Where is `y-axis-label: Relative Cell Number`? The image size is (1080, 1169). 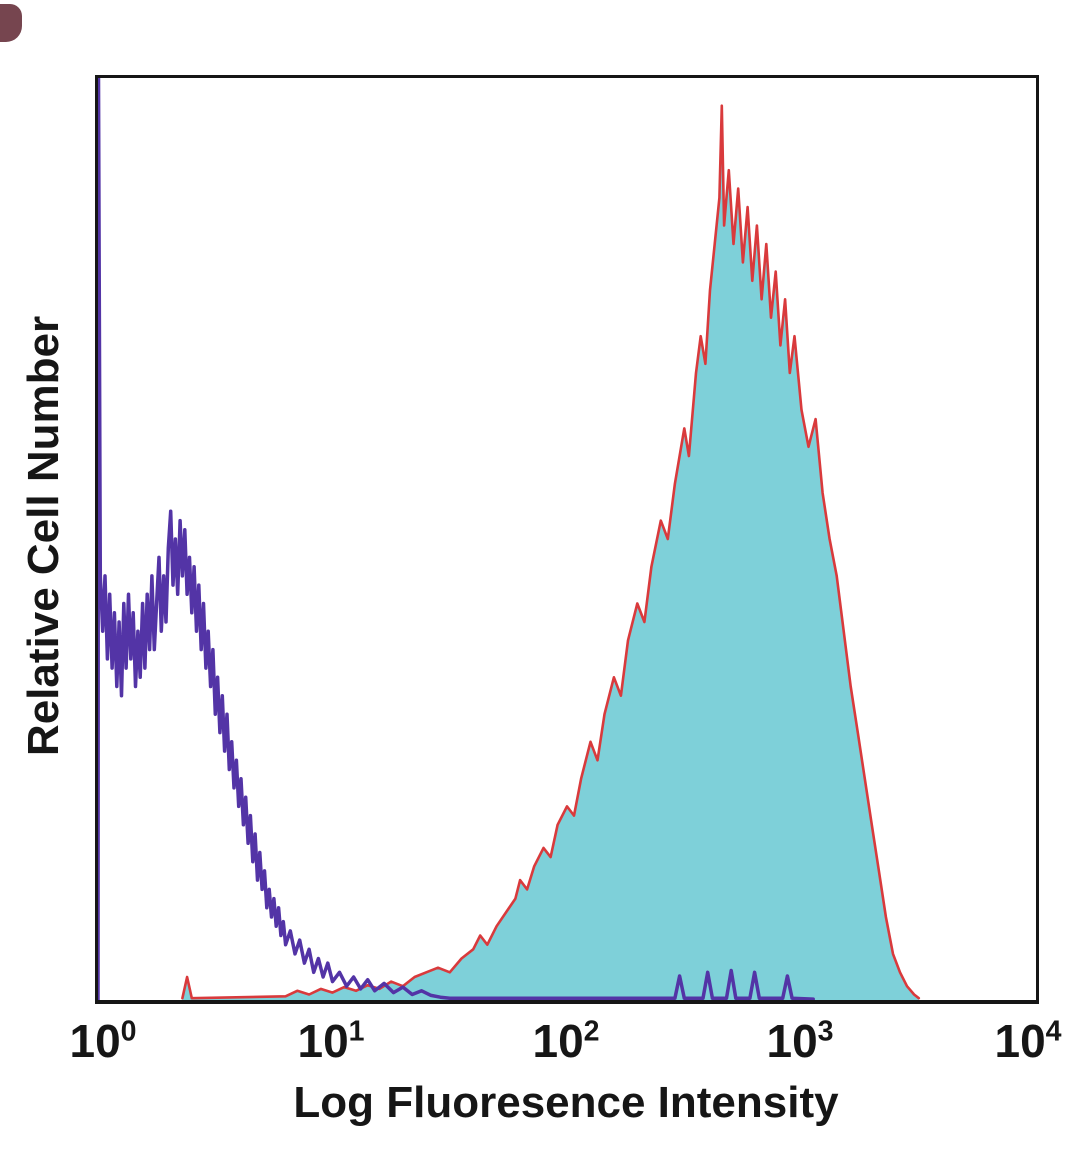
y-axis-label: Relative Cell Number is located at coordinates (43, 536).